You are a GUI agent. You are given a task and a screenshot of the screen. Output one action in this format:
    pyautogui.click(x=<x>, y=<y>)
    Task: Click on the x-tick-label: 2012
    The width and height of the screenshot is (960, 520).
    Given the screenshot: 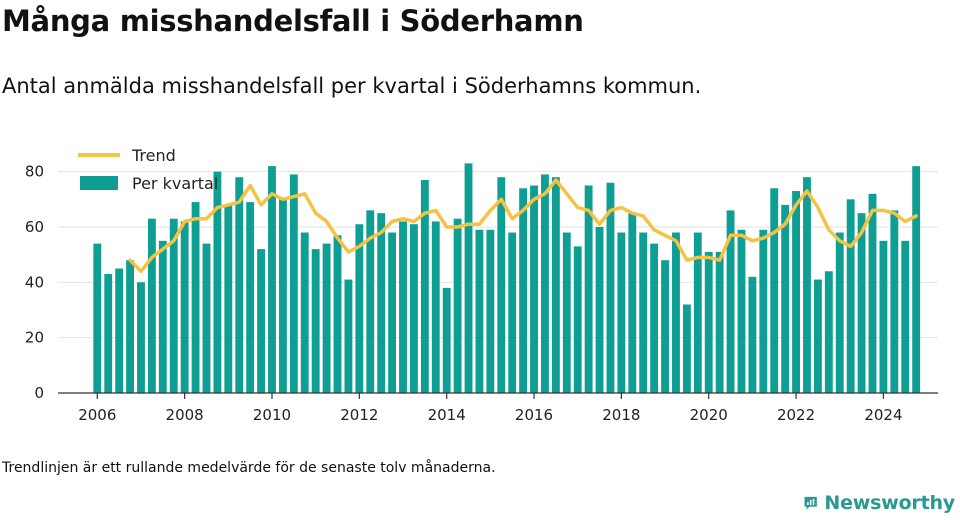 What is the action you would take?
    pyautogui.click(x=359, y=415)
    